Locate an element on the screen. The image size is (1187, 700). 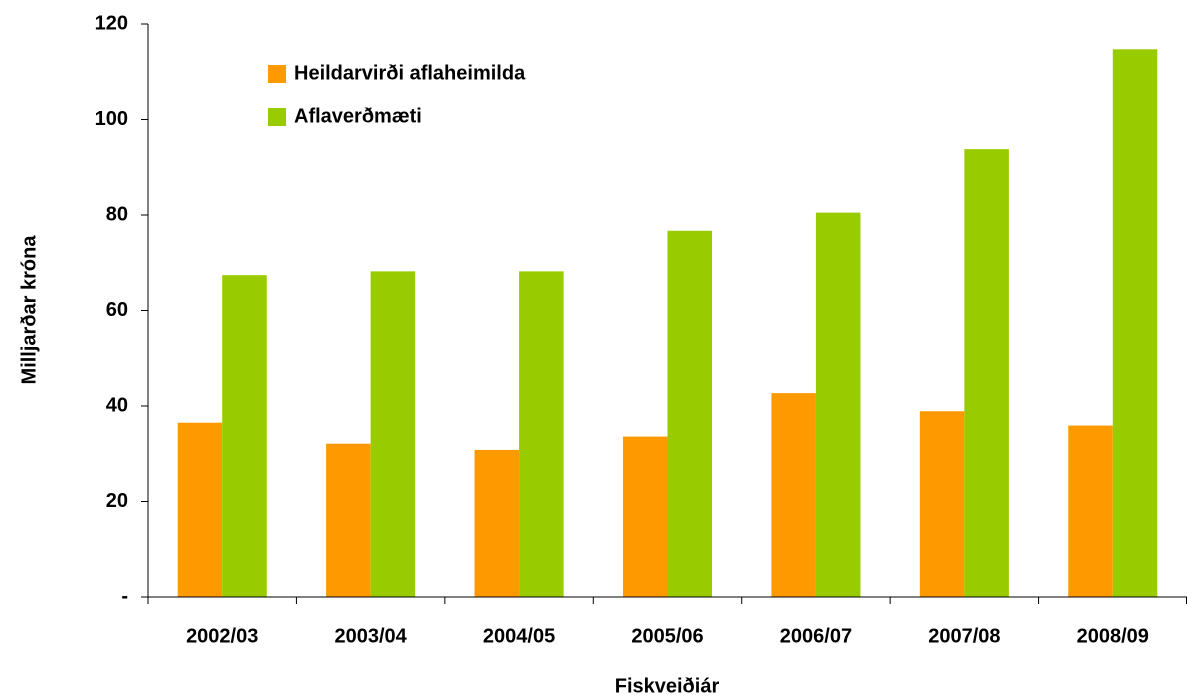
x-tick-label: 2003/04 is located at coordinates (370, 636).